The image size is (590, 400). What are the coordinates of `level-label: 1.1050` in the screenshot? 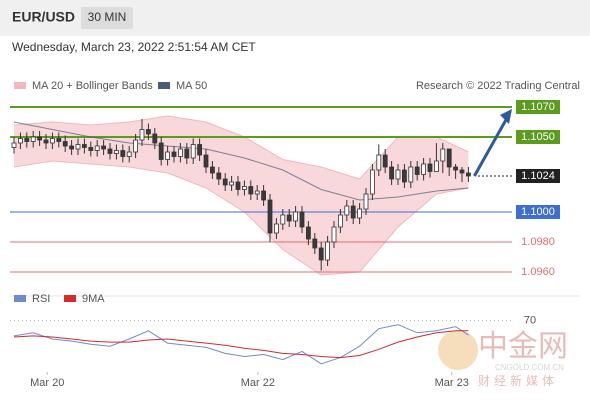 It's located at (538, 137).